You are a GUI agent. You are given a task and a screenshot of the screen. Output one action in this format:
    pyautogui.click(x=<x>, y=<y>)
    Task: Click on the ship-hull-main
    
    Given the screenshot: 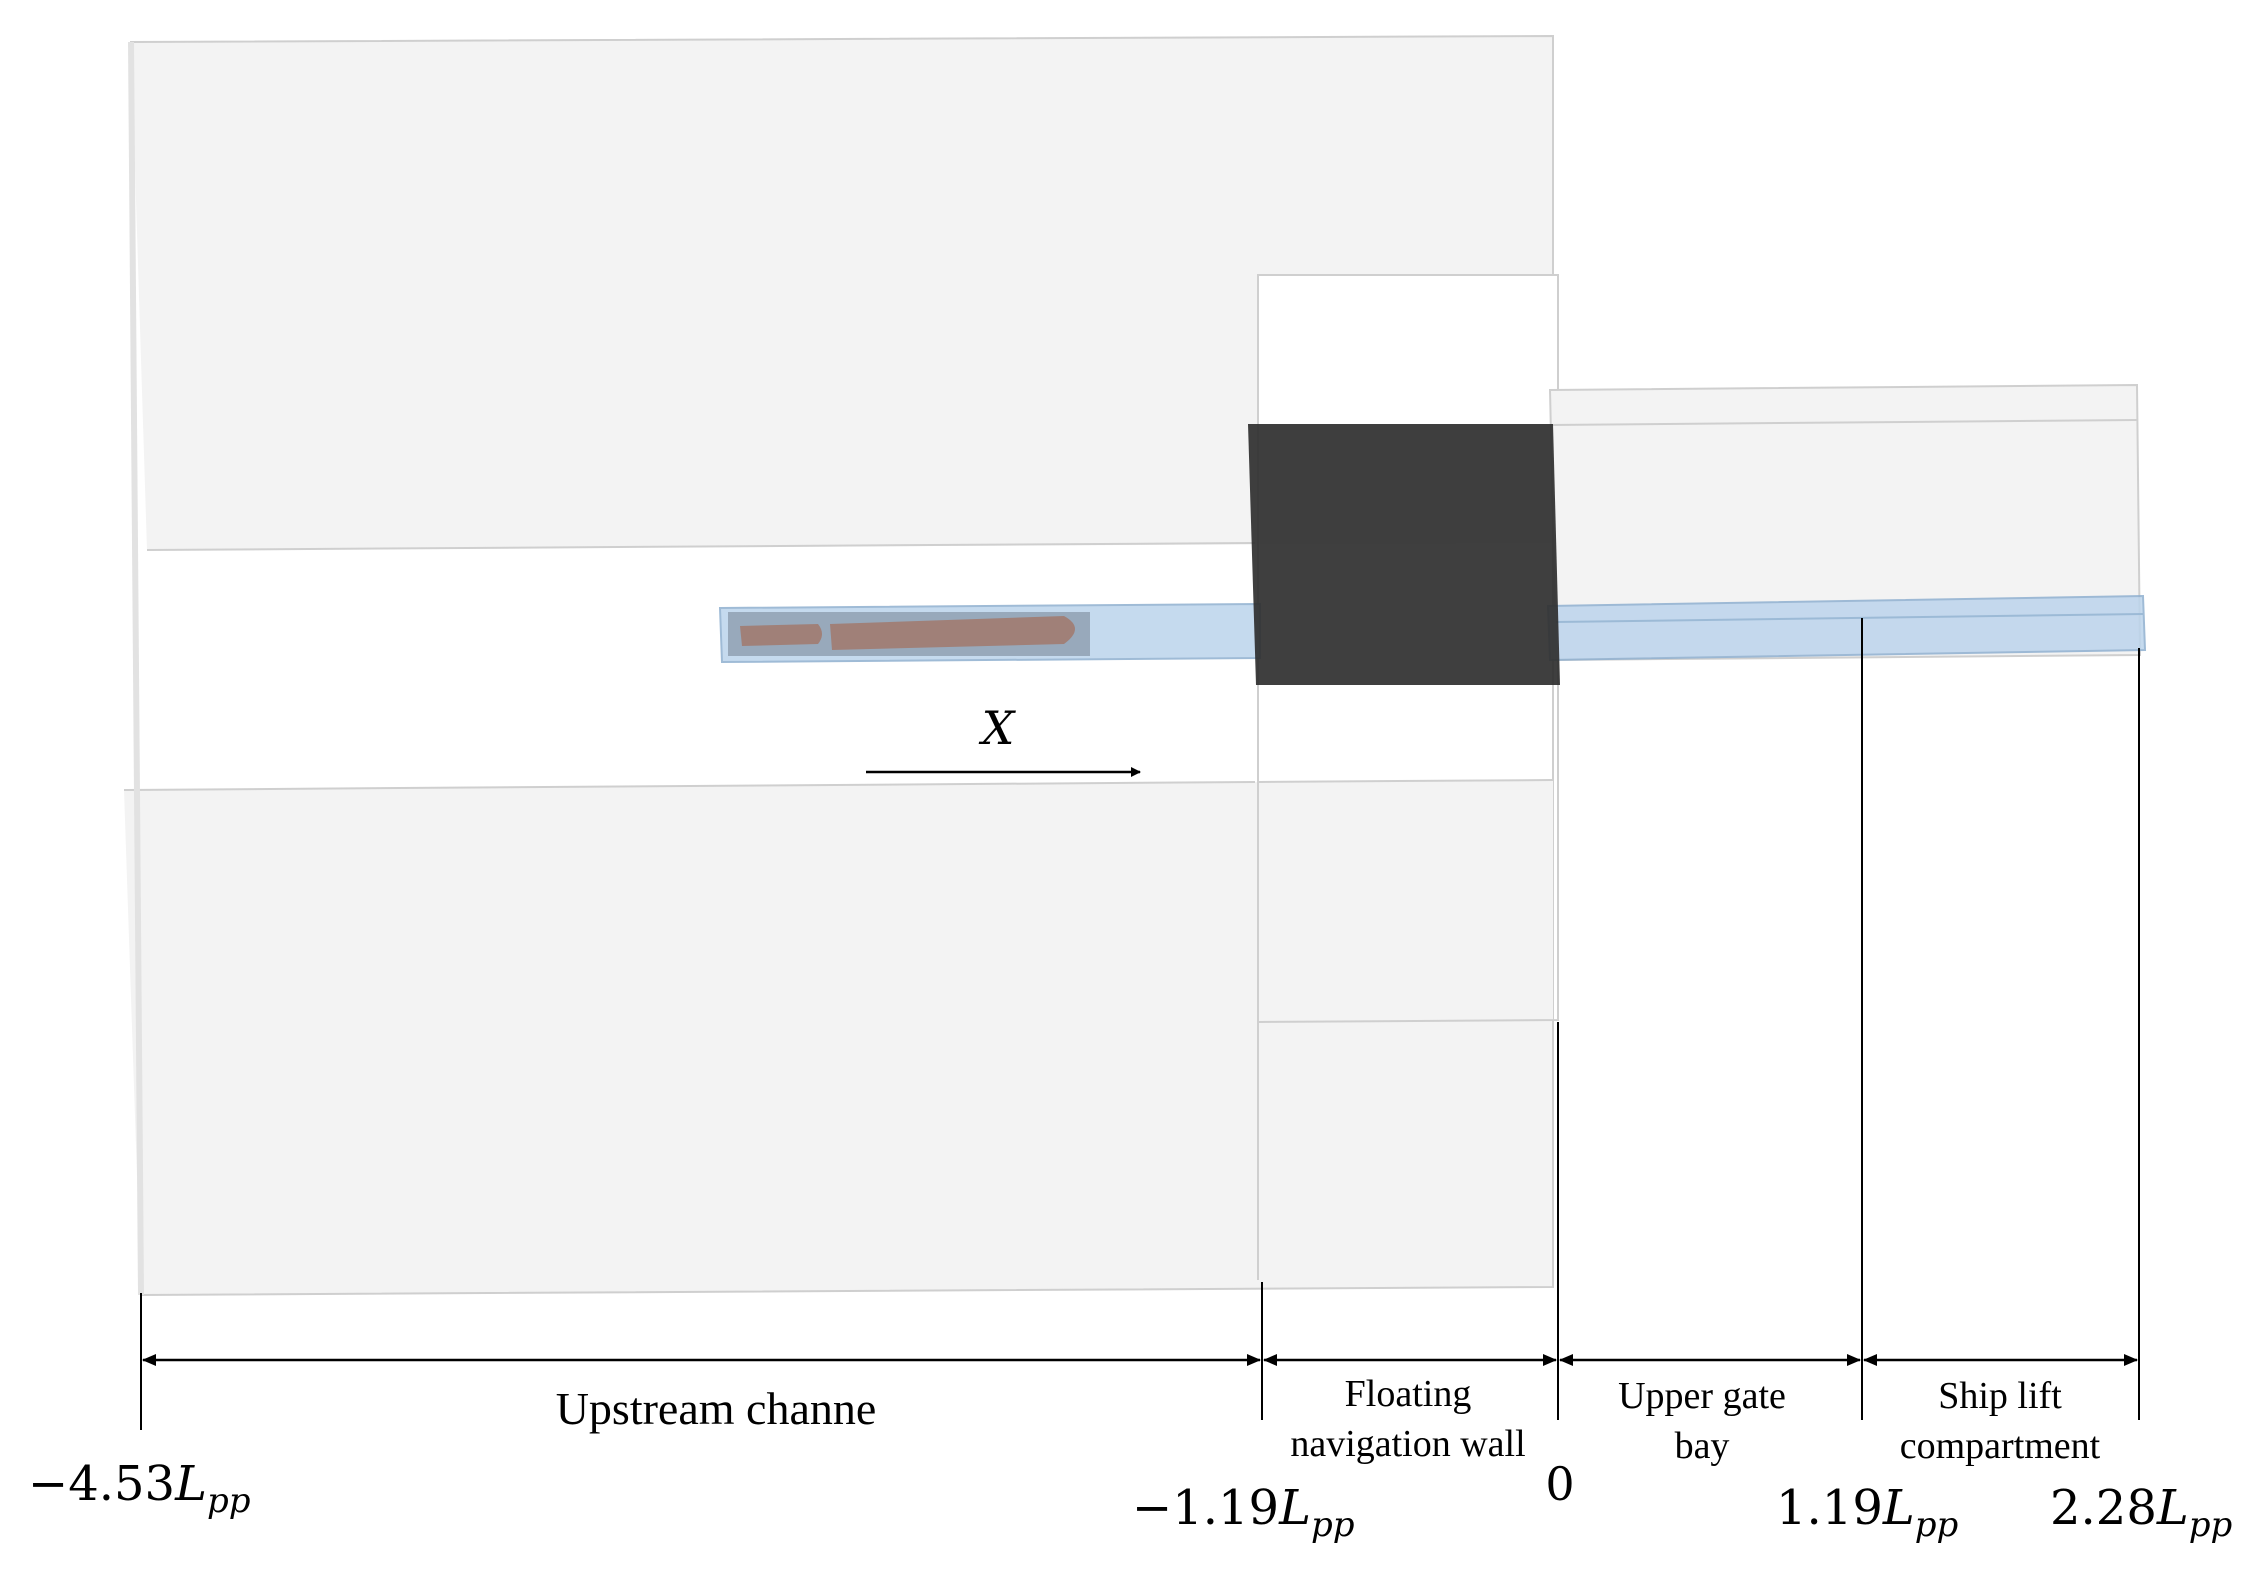 What is the action you would take?
    pyautogui.click(x=952, y=633)
    